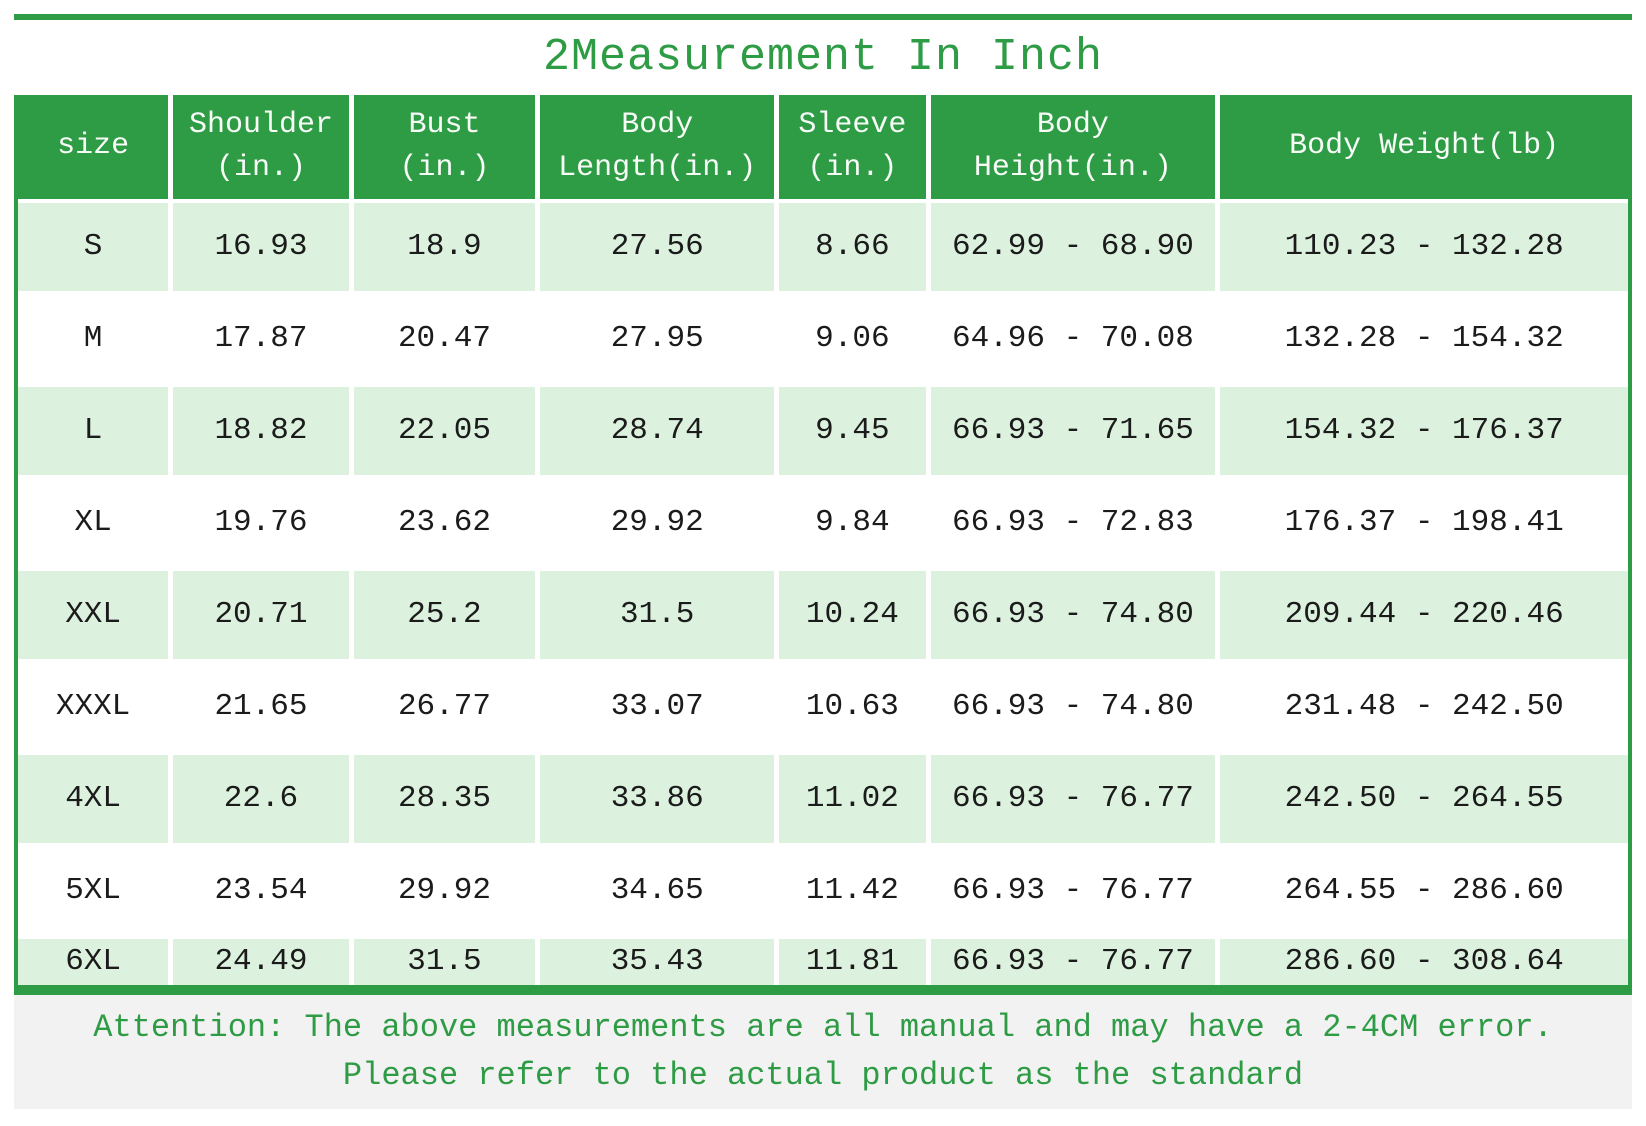 Image resolution: width=1646 pixels, height=1126 pixels. Describe the element at coordinates (261, 147) in the screenshot. I see `header-cell: Shoulder (in.)` at that location.